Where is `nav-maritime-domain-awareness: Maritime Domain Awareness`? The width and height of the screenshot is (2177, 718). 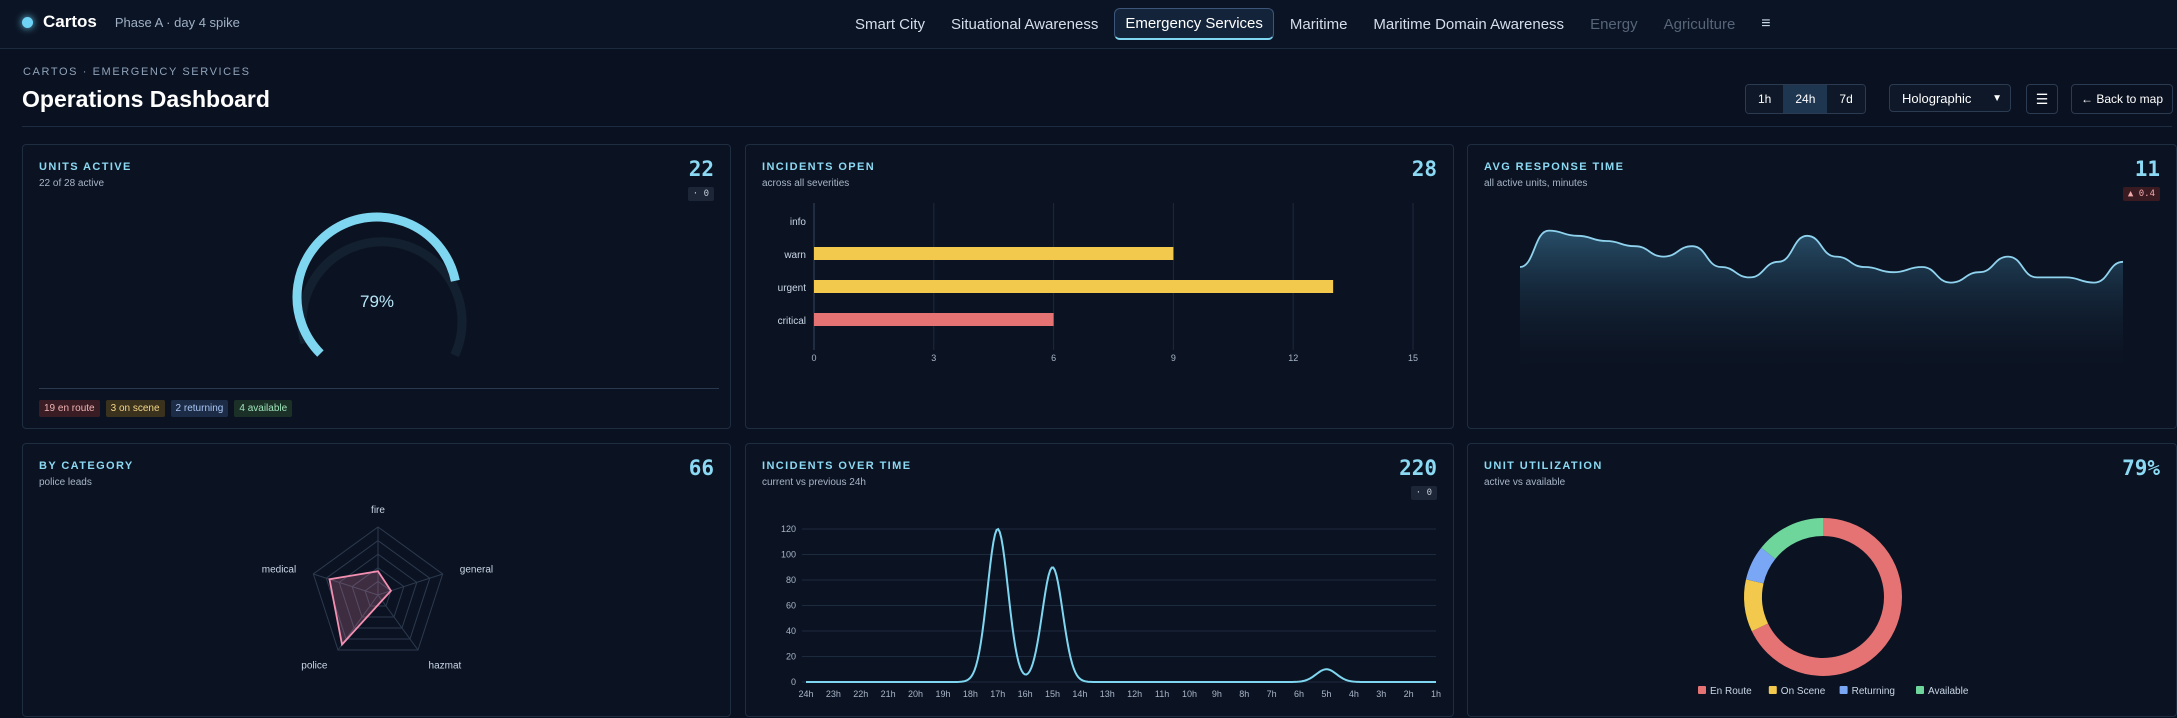
nav-maritime-domain-awareness: Maritime Domain Awareness is located at coordinates (1469, 24).